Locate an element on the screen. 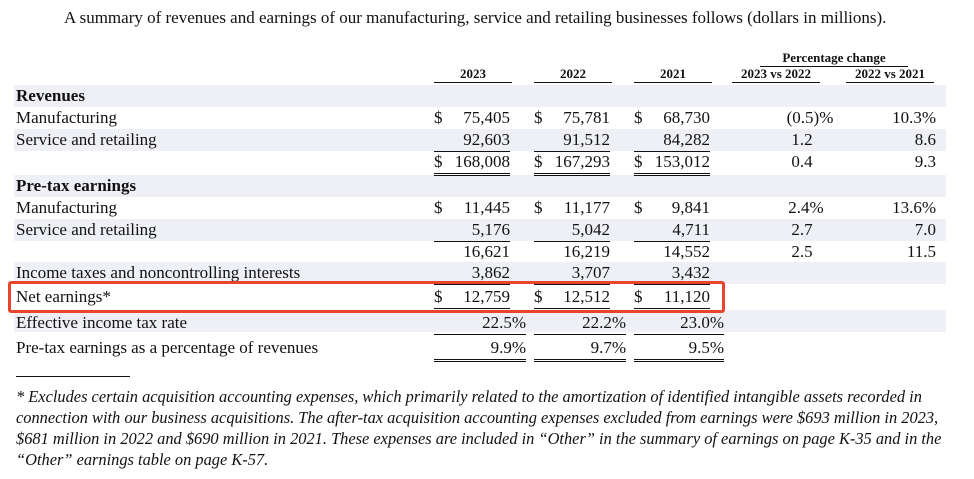 The height and width of the screenshot is (479, 974). rev-mfg-pct-23v22: (0.5)% is located at coordinates (810, 117).